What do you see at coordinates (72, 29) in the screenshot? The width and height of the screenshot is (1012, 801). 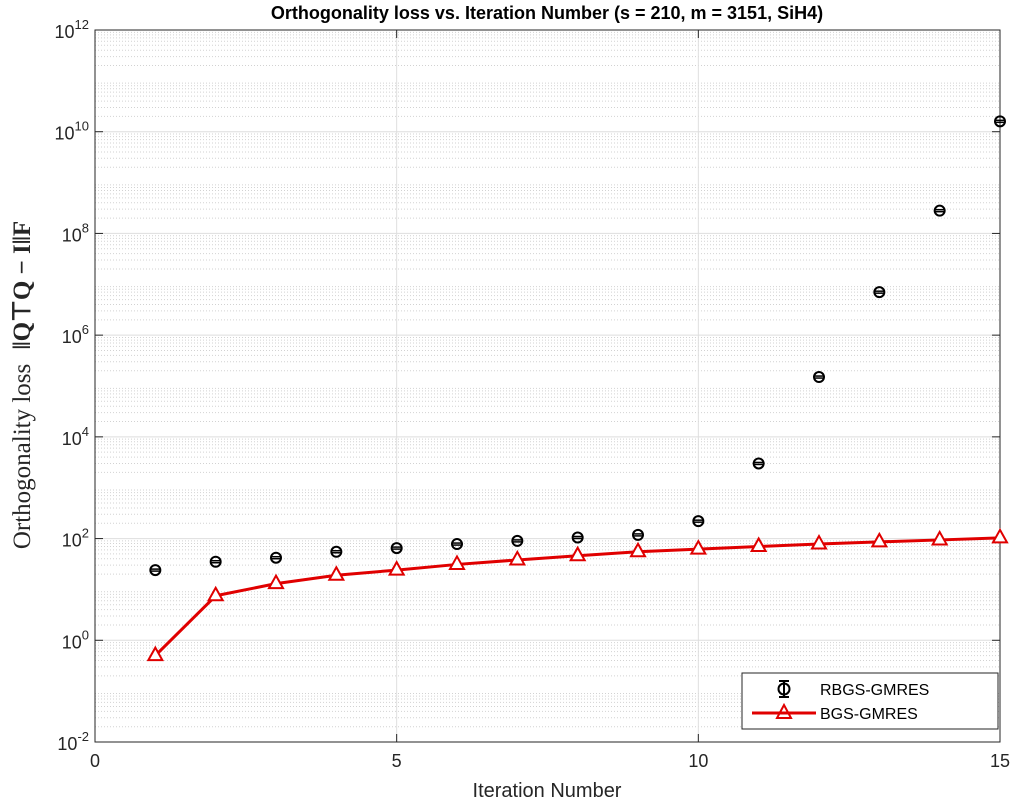 I see `y-tick-label: 10¹²` at bounding box center [72, 29].